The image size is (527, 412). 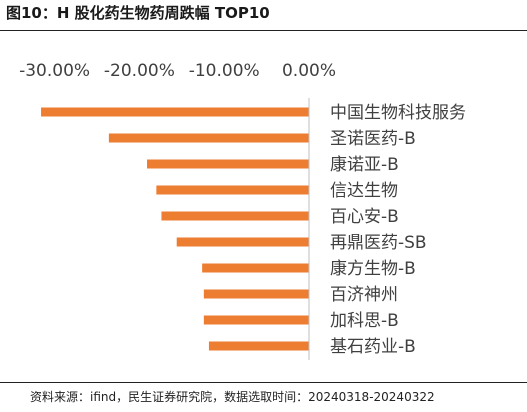 What do you see at coordinates (373, 269) in the screenshot?
I see `category-label: 康方生物-B` at bounding box center [373, 269].